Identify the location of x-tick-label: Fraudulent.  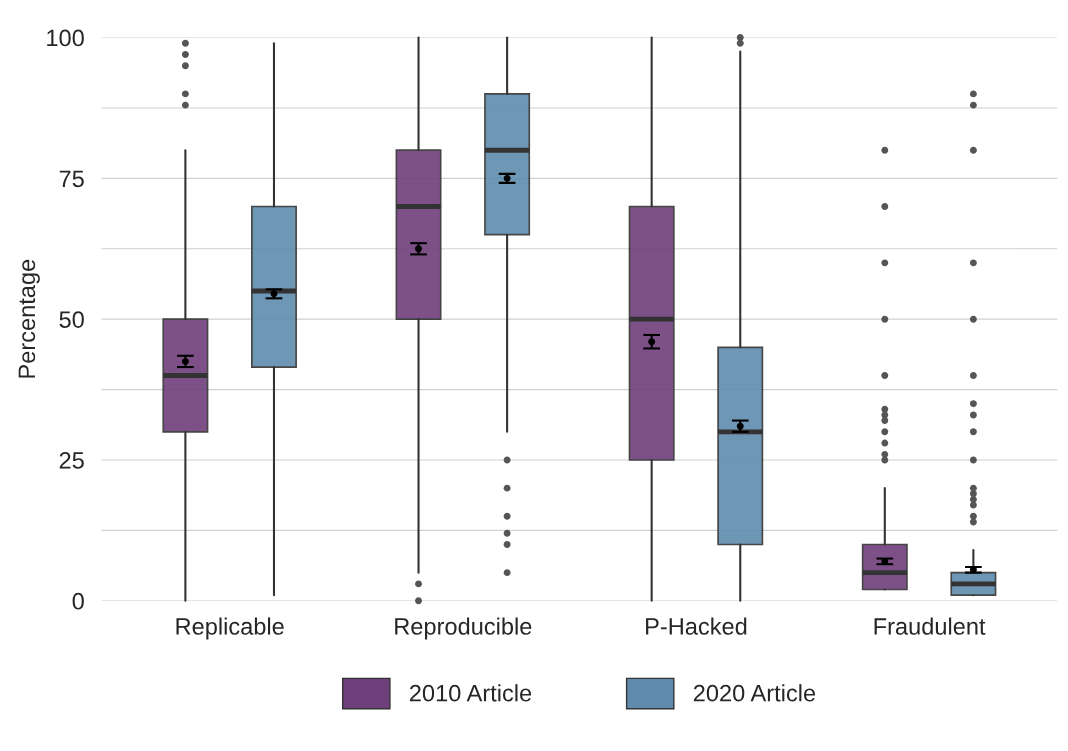
(930, 626).